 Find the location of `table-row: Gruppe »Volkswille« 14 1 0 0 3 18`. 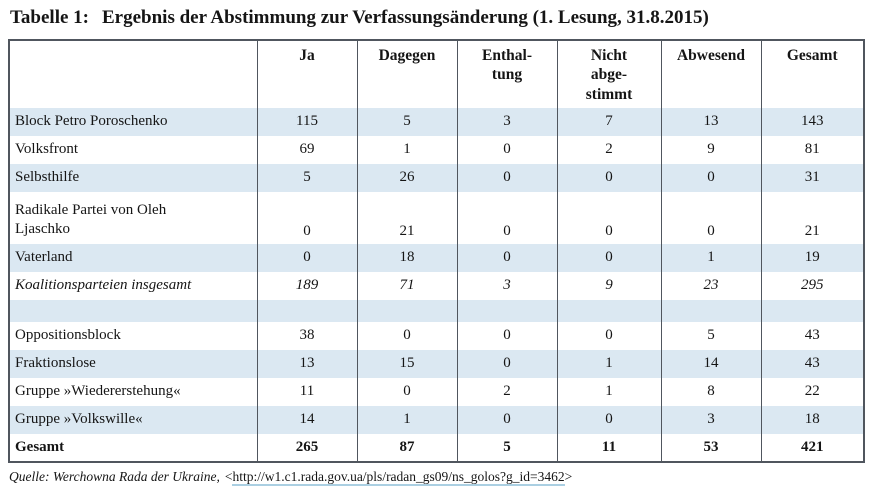

table-row: Gruppe »Volkswille« 14 1 0 0 3 18 is located at coordinates (436, 419).